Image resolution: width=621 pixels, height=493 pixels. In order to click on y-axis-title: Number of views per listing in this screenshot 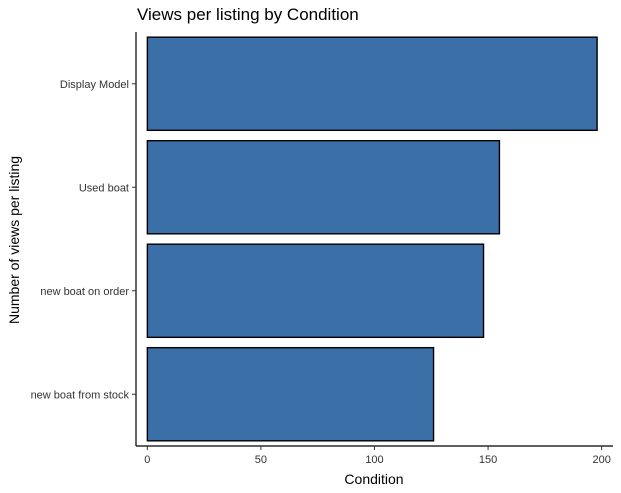, I will do `click(14, 240)`.